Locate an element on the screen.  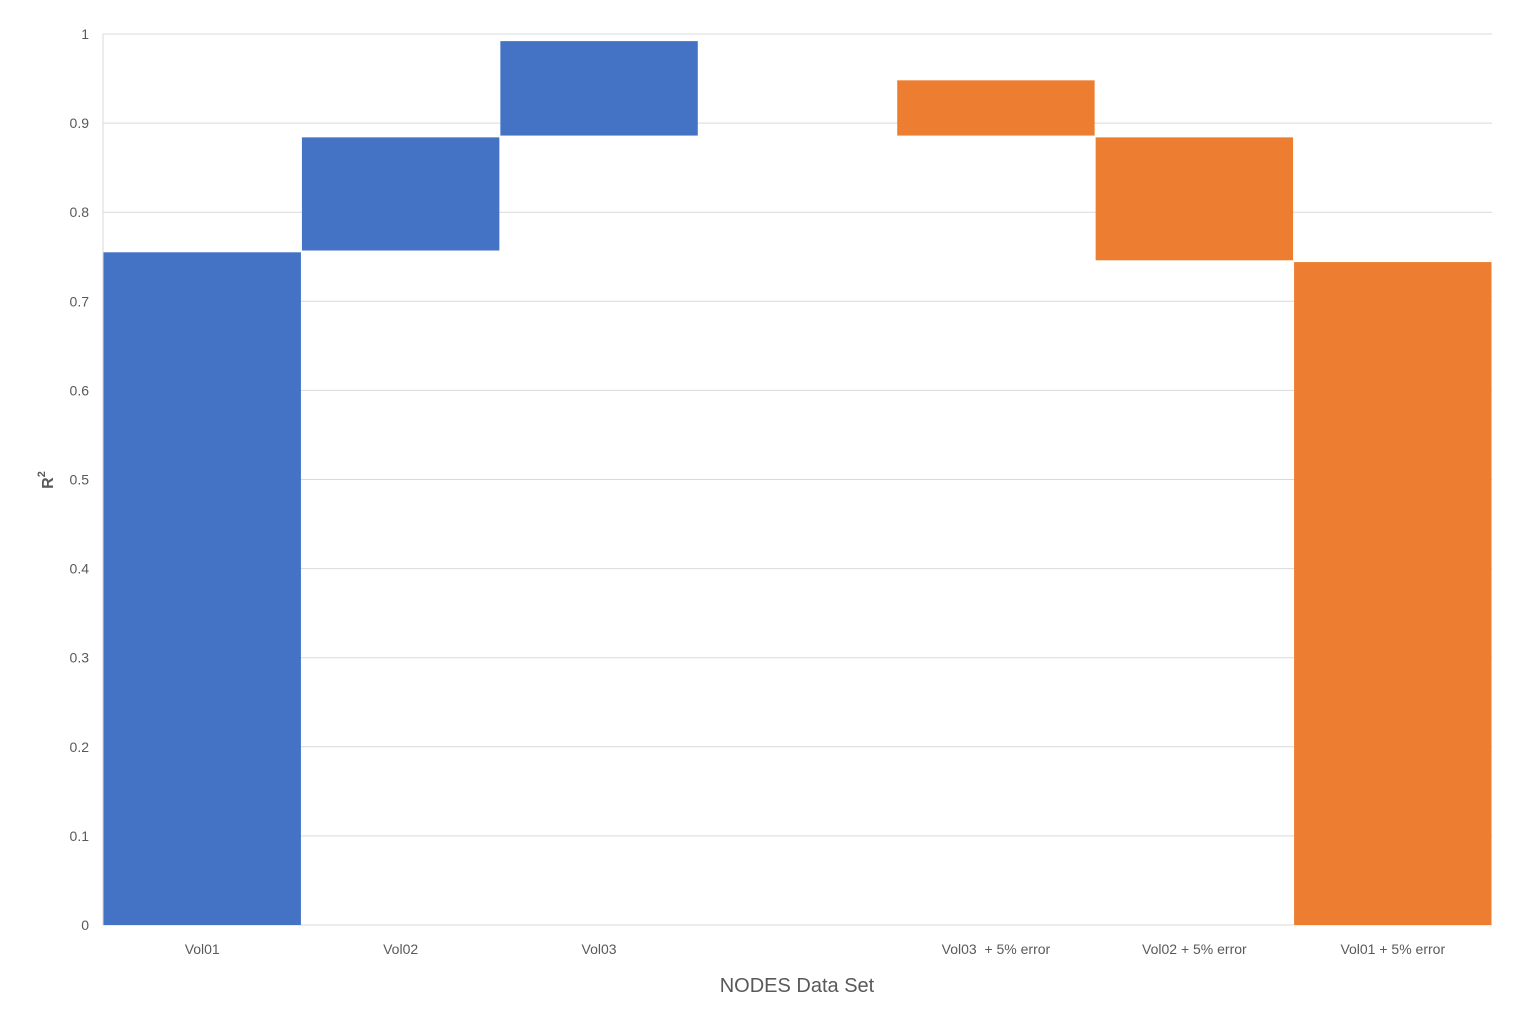
y-tick-label: 0.5 is located at coordinates (80, 480).